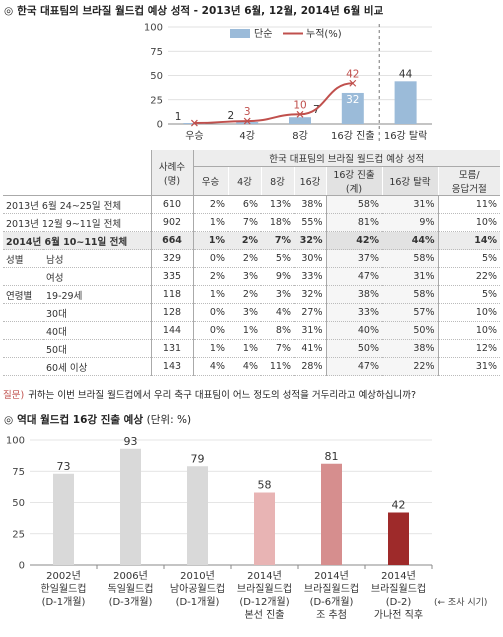 This screenshot has width=503, height=637. Describe the element at coordinates (197, 588) in the screenshot. I see `x-tick-label: 남아공월드컵` at that location.